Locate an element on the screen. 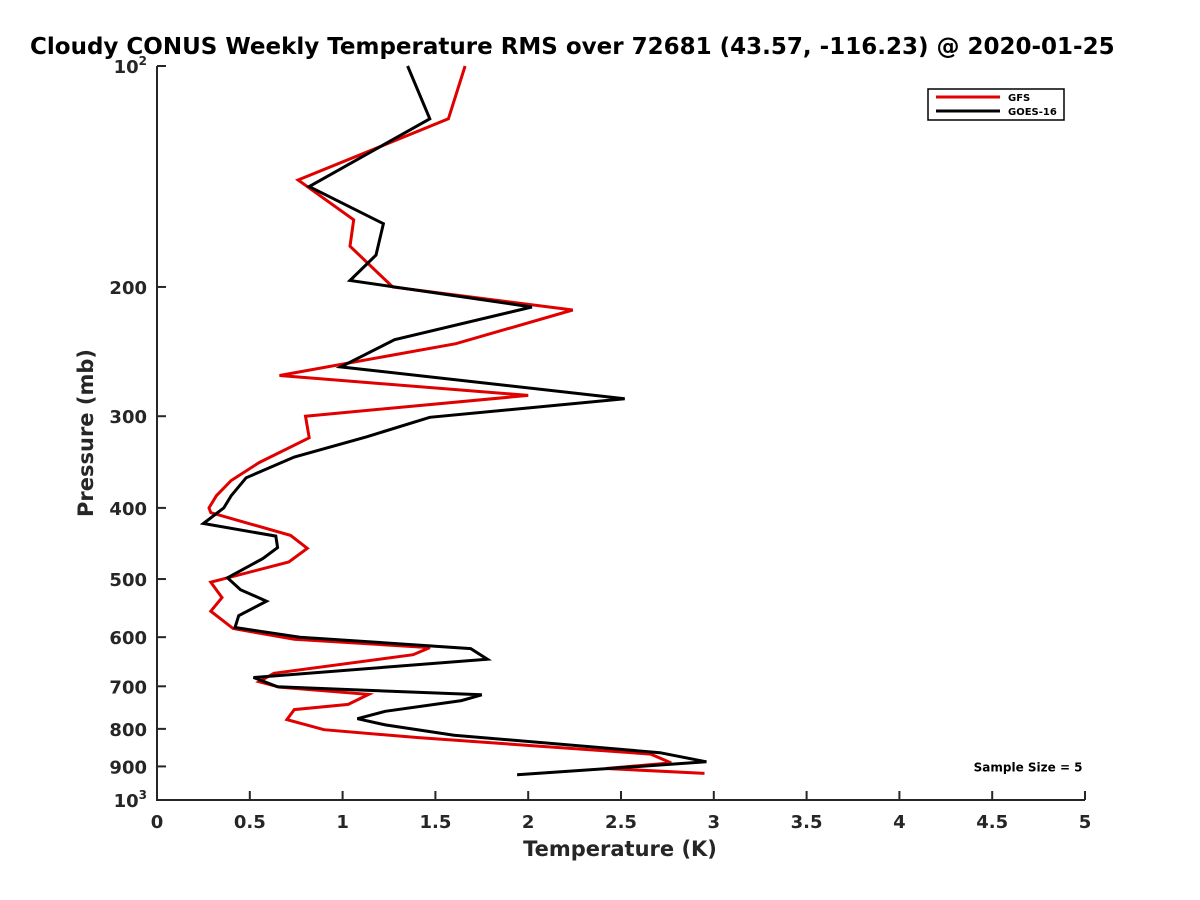  y-tick-label: 200 is located at coordinates (128, 288).